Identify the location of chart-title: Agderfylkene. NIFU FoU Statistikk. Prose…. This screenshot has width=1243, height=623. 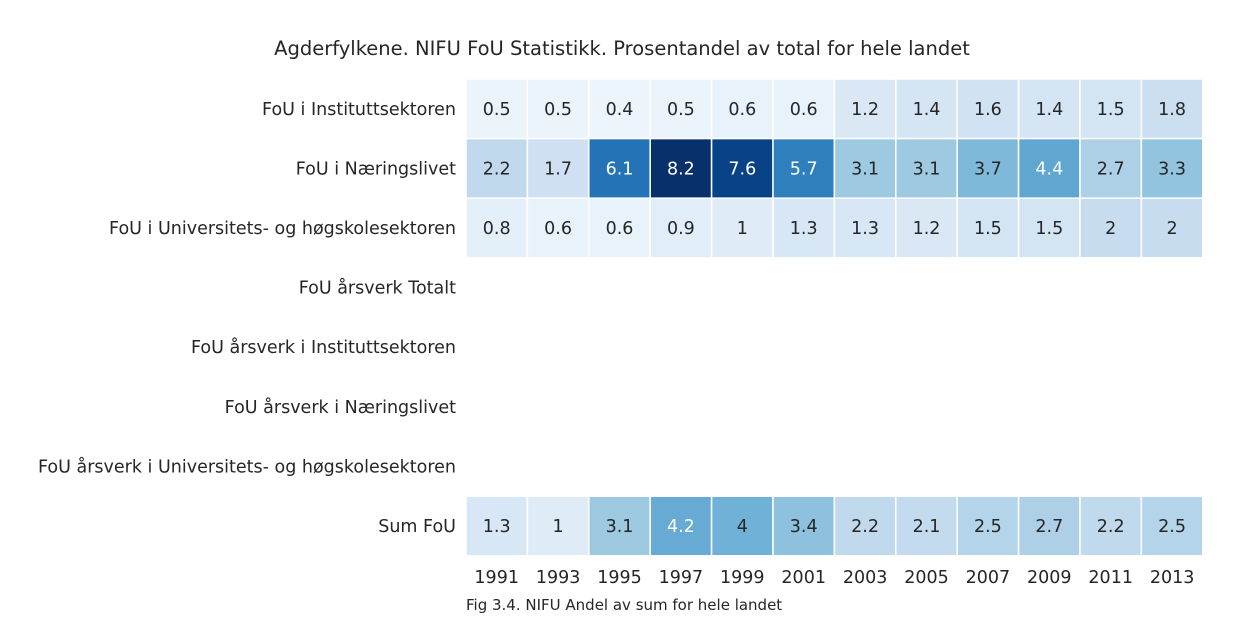
(622, 48).